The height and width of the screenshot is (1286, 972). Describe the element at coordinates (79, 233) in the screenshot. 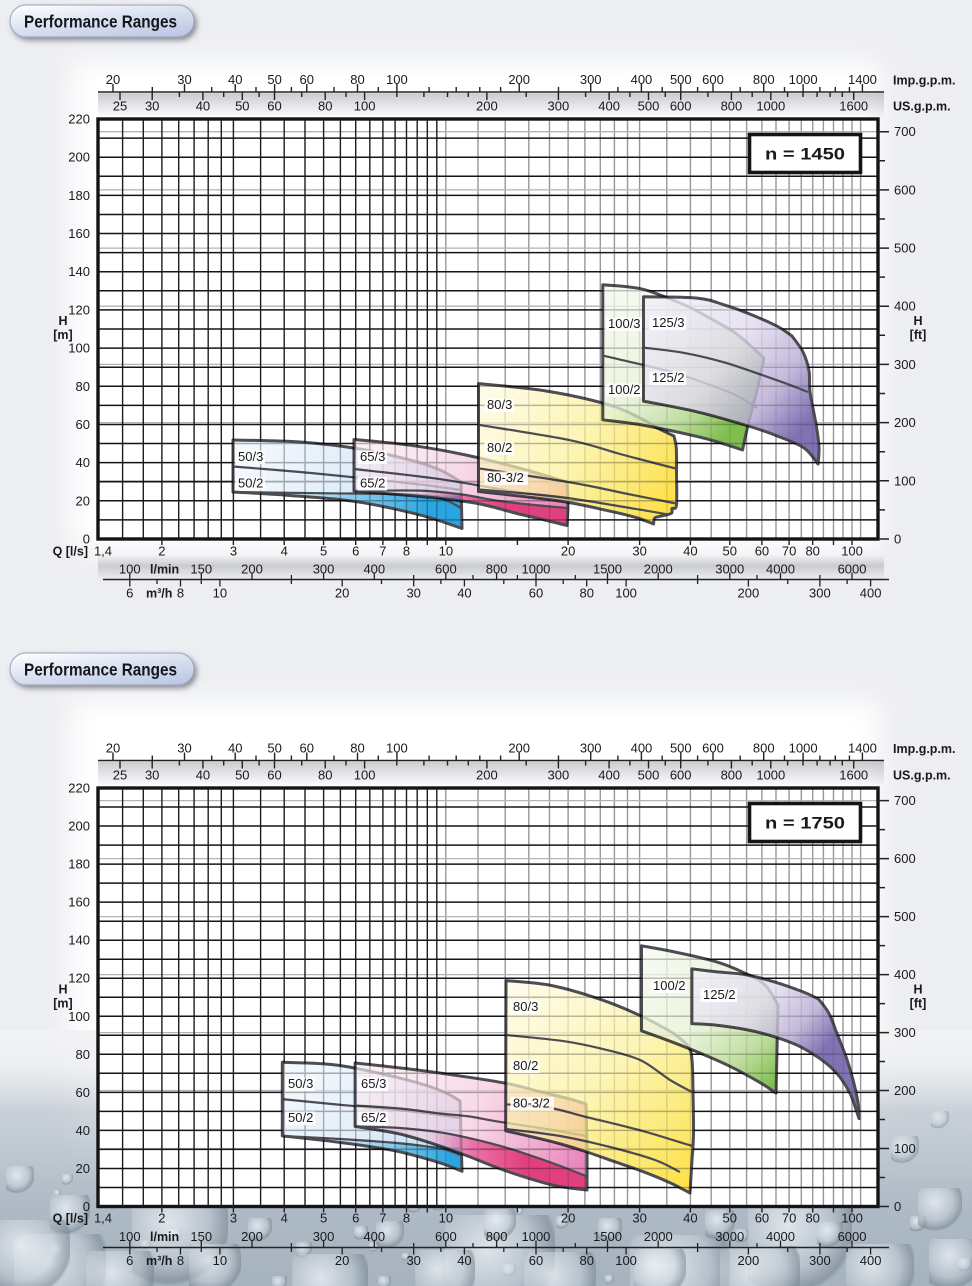

I see `svg-text: 160` at that location.